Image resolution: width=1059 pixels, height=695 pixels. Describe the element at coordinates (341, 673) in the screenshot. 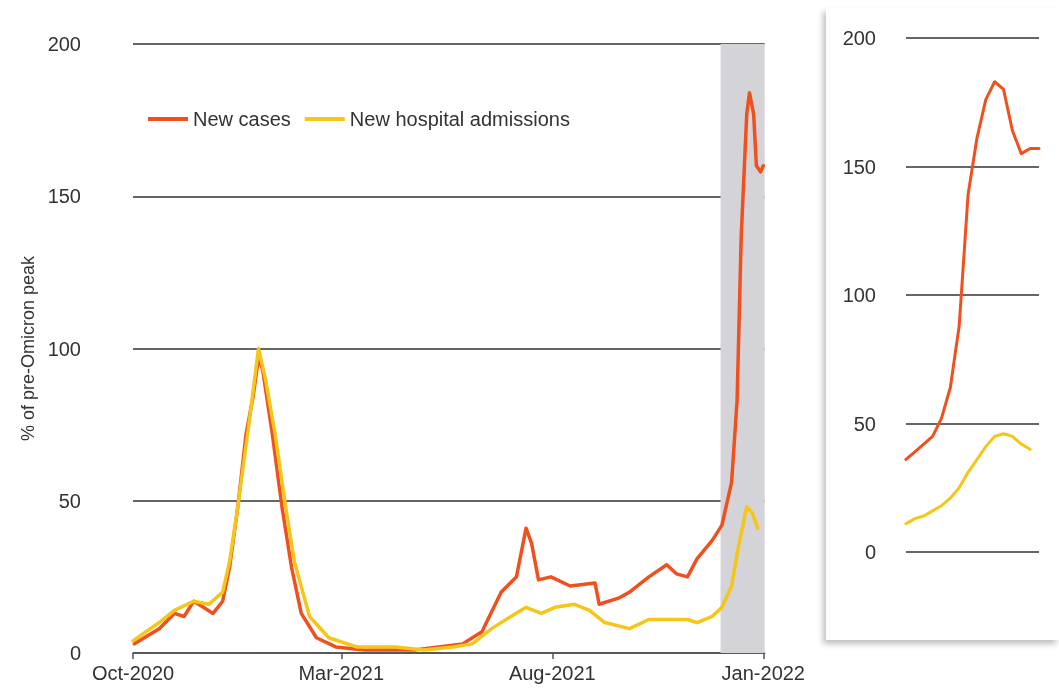

I see `x-tick-label: Mar-2021` at that location.